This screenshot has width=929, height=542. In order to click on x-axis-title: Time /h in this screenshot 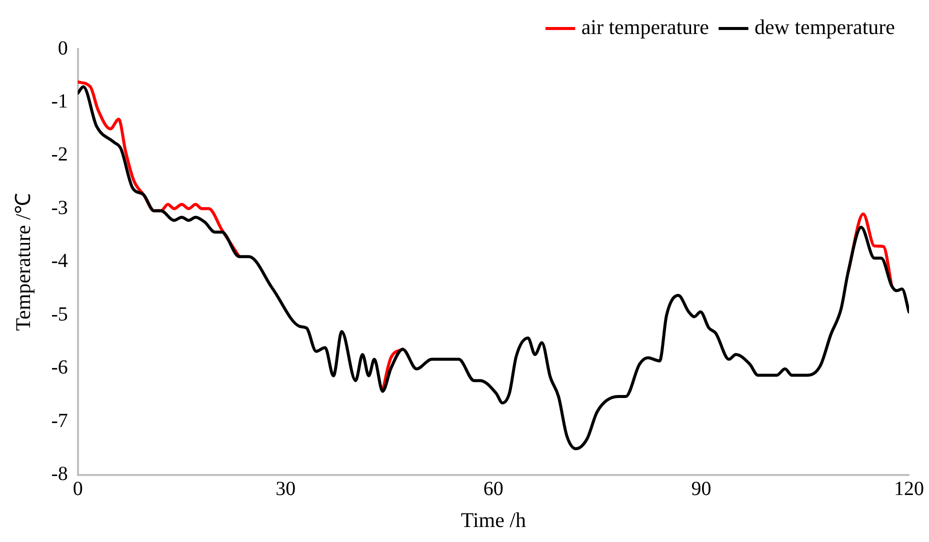, I will do `click(493, 520)`.